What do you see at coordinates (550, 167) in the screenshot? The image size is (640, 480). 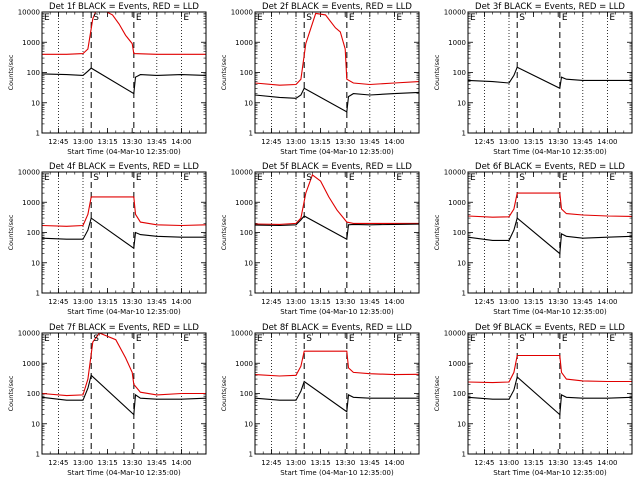 I see `panel-title: Det 6f BLACK = Events, RED = LLD` at bounding box center [550, 167].